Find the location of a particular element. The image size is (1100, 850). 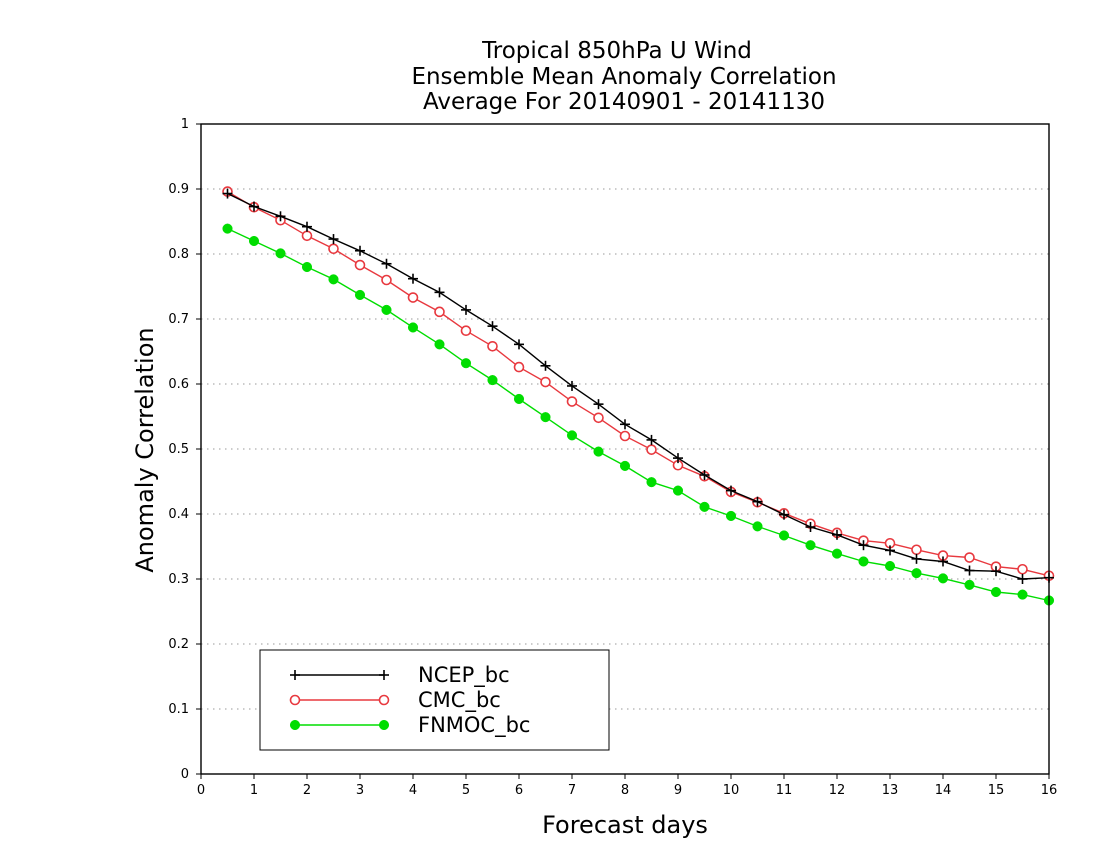

y-tick-label: 0.2 is located at coordinates (178, 644).